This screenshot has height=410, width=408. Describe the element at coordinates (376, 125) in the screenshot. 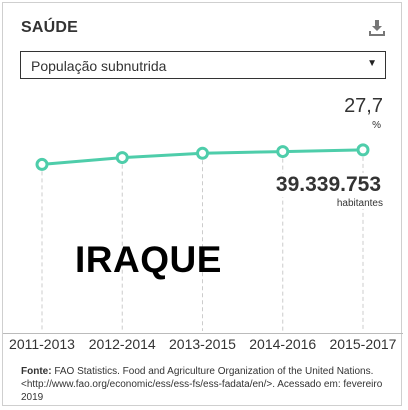

I see `percent-unit: %` at that location.